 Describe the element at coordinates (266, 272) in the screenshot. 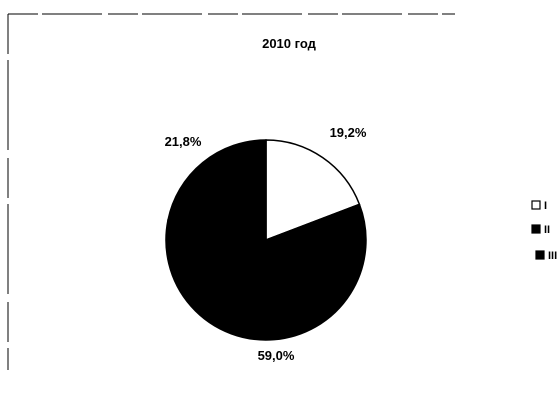

I see `pie-slice-ii` at that location.